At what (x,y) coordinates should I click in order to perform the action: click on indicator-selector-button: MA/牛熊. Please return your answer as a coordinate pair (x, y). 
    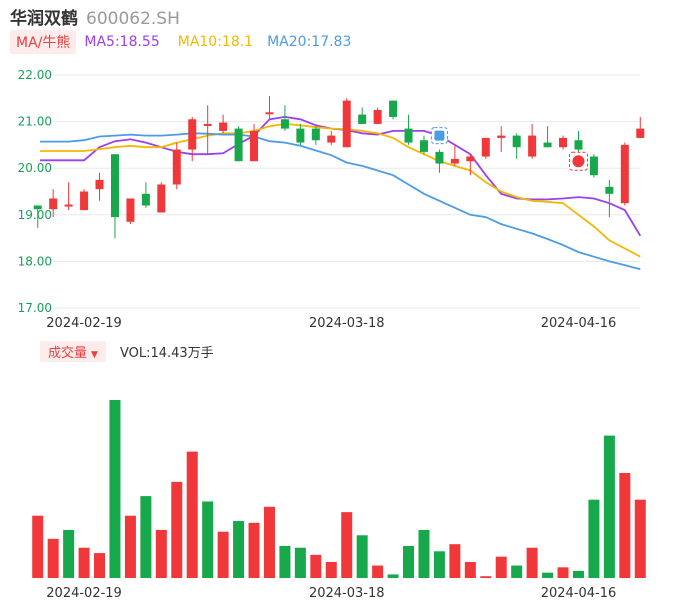
    Looking at the image, I should click on (43, 42).